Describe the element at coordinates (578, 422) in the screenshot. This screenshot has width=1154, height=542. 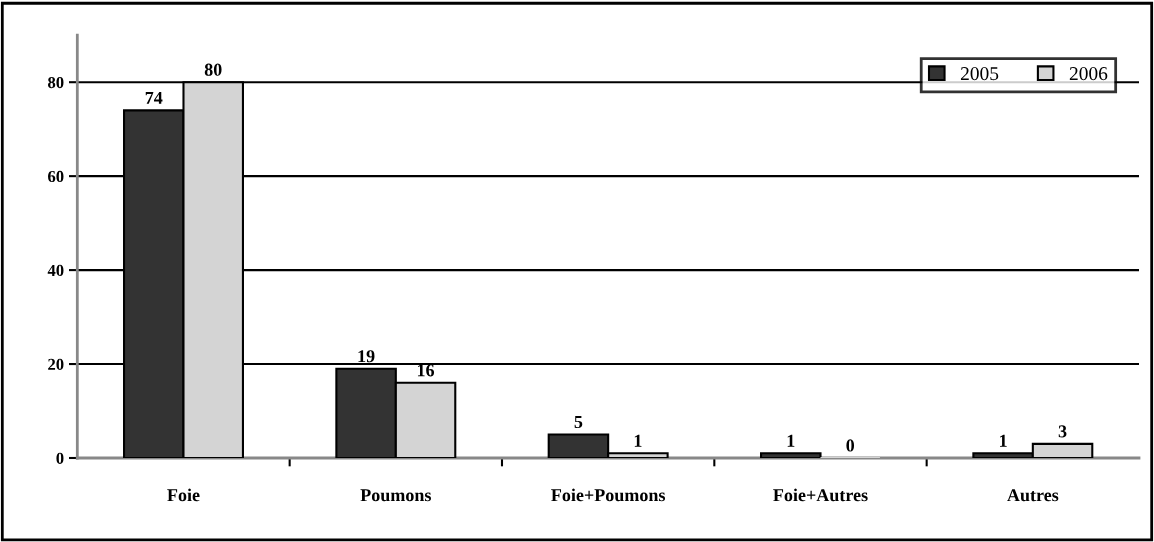
I see `data-label: 5` at that location.